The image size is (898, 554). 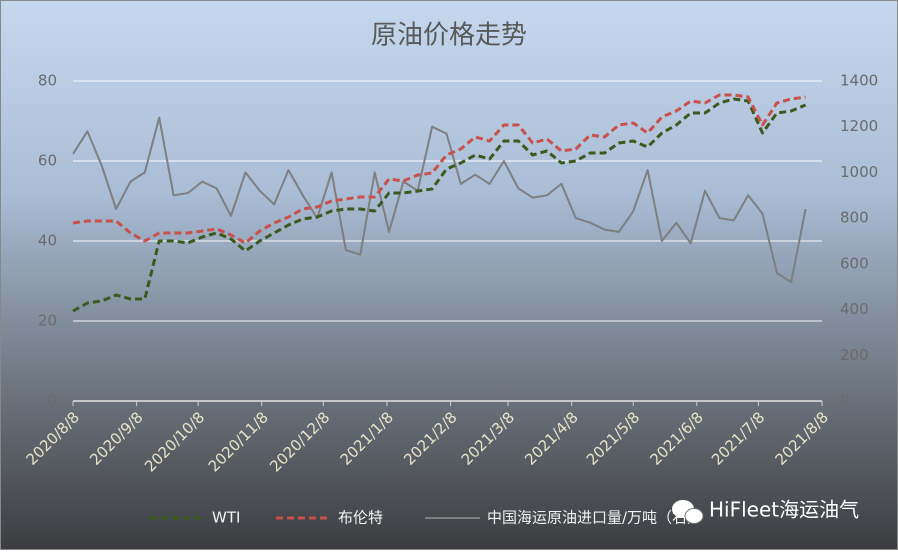 I want to click on y-tick-label: 80, so click(x=47, y=81).